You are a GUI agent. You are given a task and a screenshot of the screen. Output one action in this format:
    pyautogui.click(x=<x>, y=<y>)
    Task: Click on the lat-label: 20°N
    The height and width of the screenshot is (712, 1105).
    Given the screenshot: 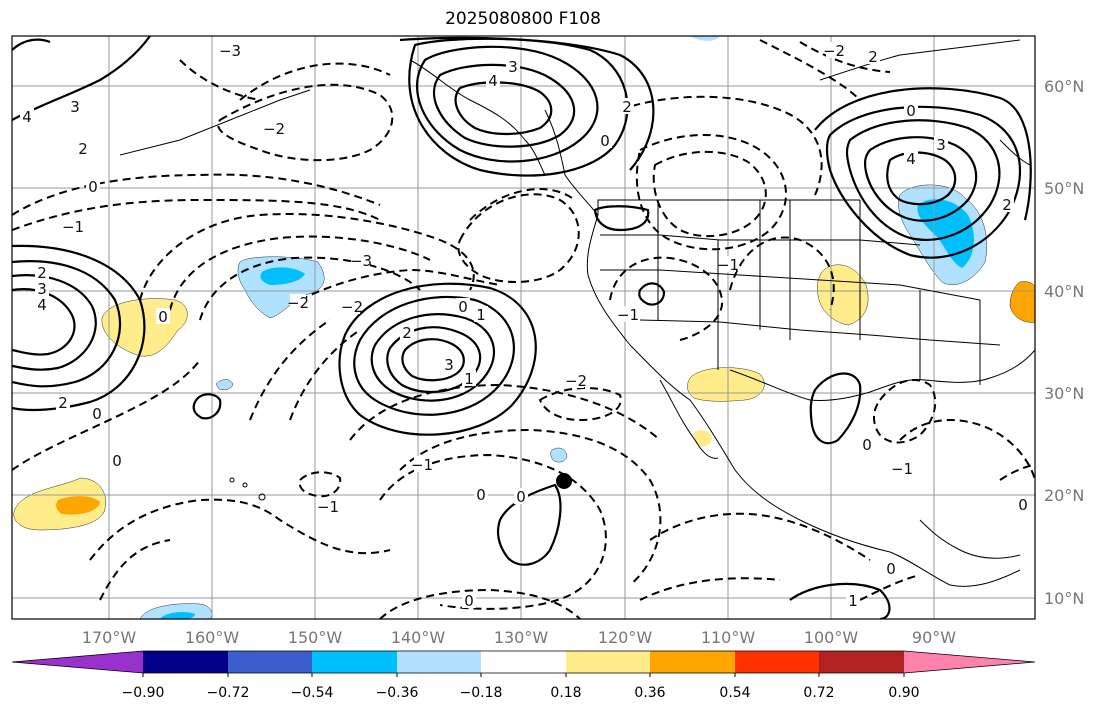 What is the action you would take?
    pyautogui.click(x=1064, y=495)
    